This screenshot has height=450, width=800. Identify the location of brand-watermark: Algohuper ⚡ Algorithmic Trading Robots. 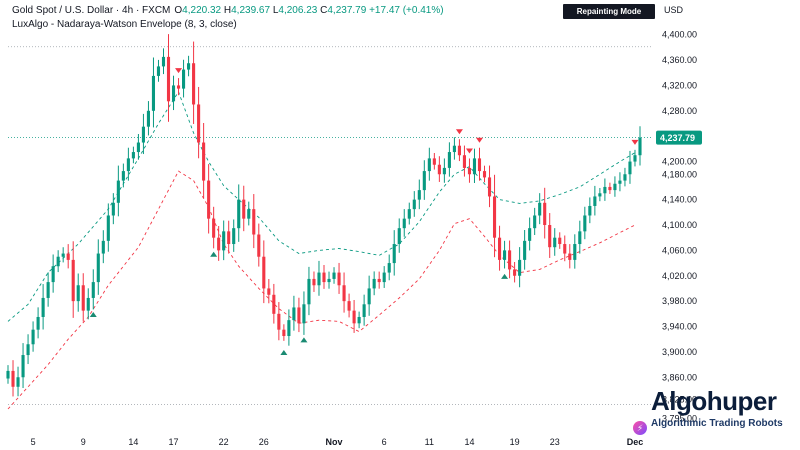
(713, 412).